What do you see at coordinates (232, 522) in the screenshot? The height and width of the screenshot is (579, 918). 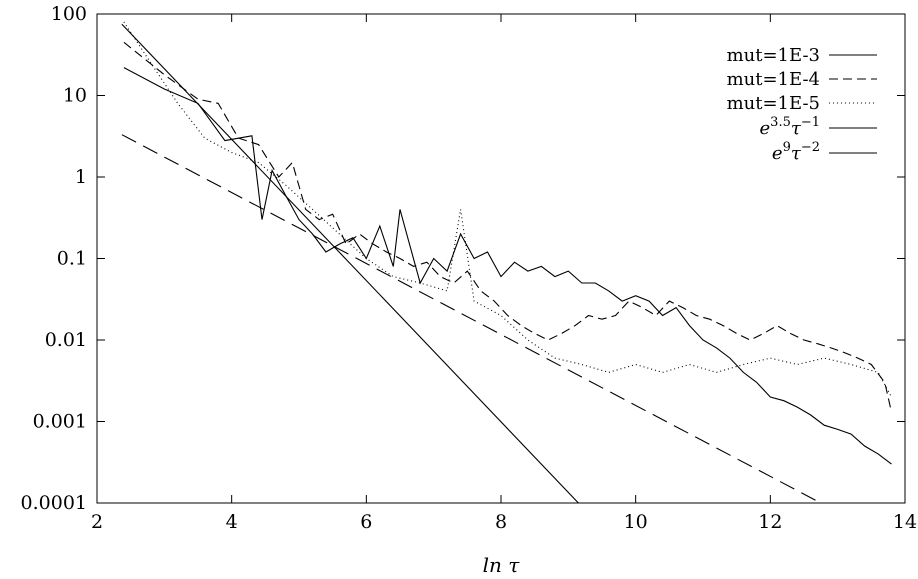 I see `x-tick-label: 4` at bounding box center [232, 522].